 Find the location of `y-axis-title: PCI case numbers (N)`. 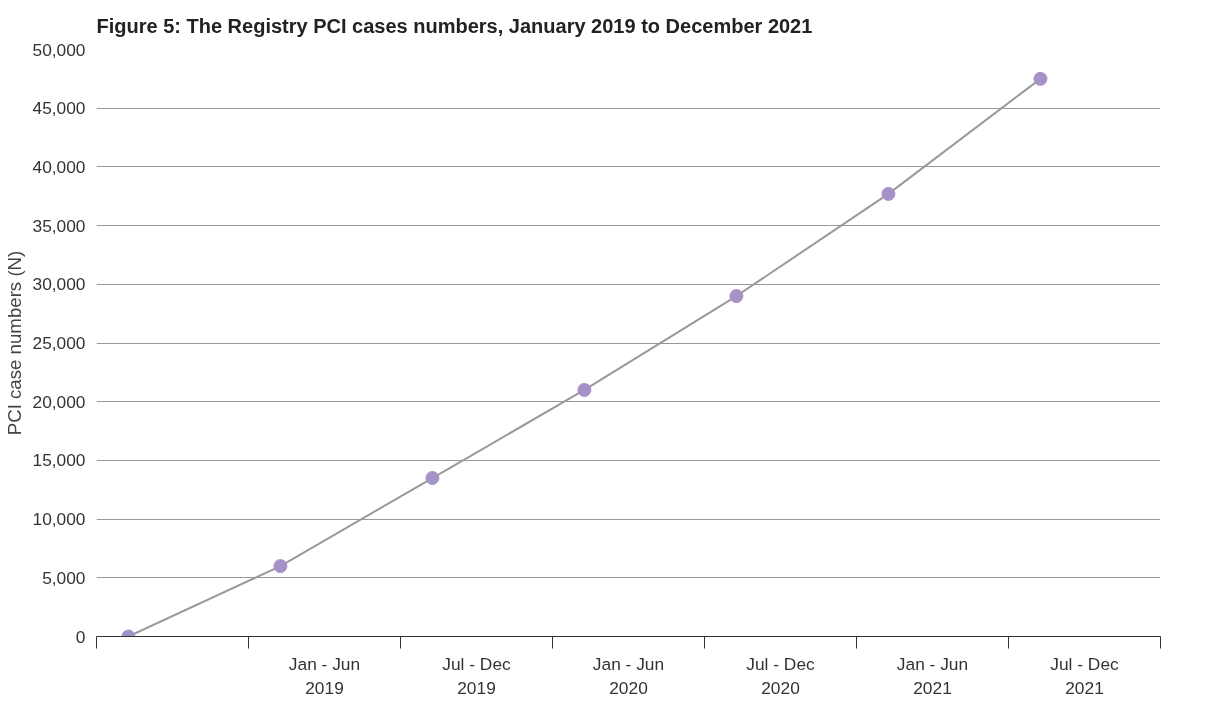

y-axis-title: PCI case numbers (N) is located at coordinates (14, 343).